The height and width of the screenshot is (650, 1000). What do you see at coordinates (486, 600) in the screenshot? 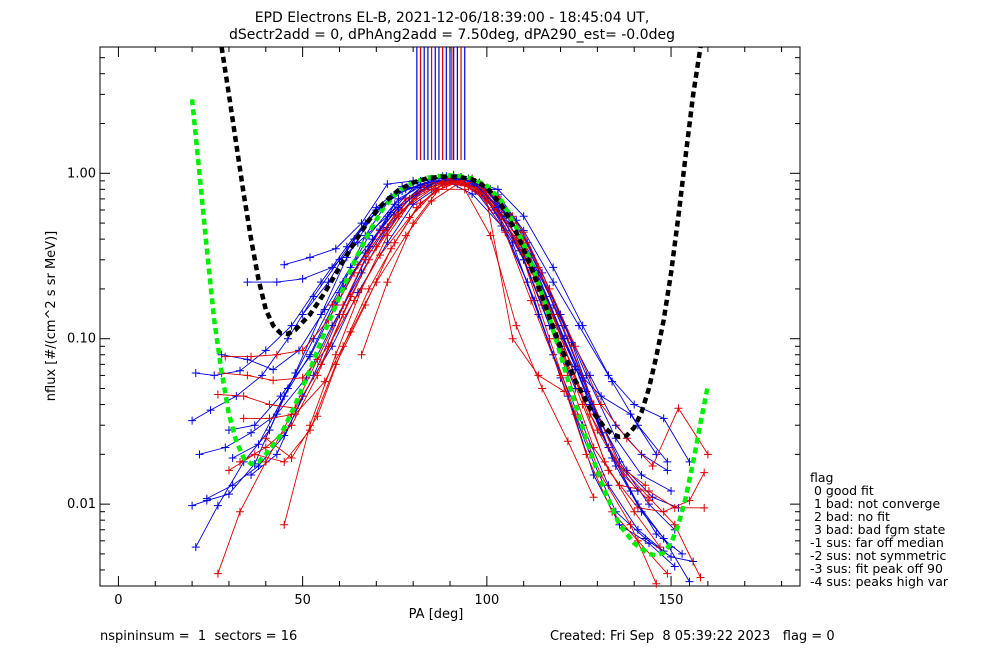
I see `x-tick-label: 100` at bounding box center [486, 600].